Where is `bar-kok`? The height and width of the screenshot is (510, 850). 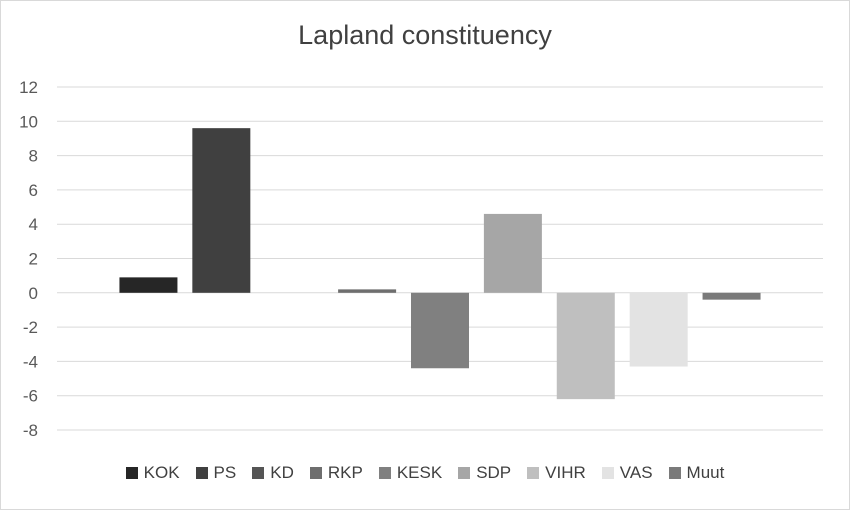 bar-kok is located at coordinates (148, 285).